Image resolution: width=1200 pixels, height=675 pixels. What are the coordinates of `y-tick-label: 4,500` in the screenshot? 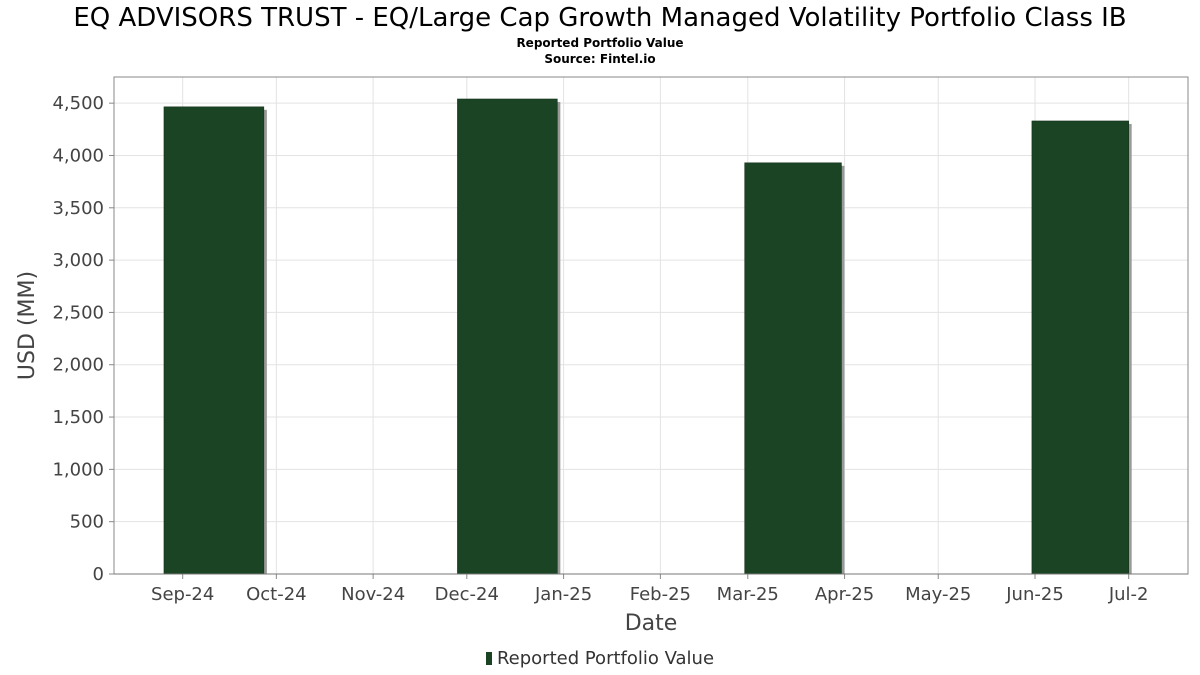 It's located at (78, 103).